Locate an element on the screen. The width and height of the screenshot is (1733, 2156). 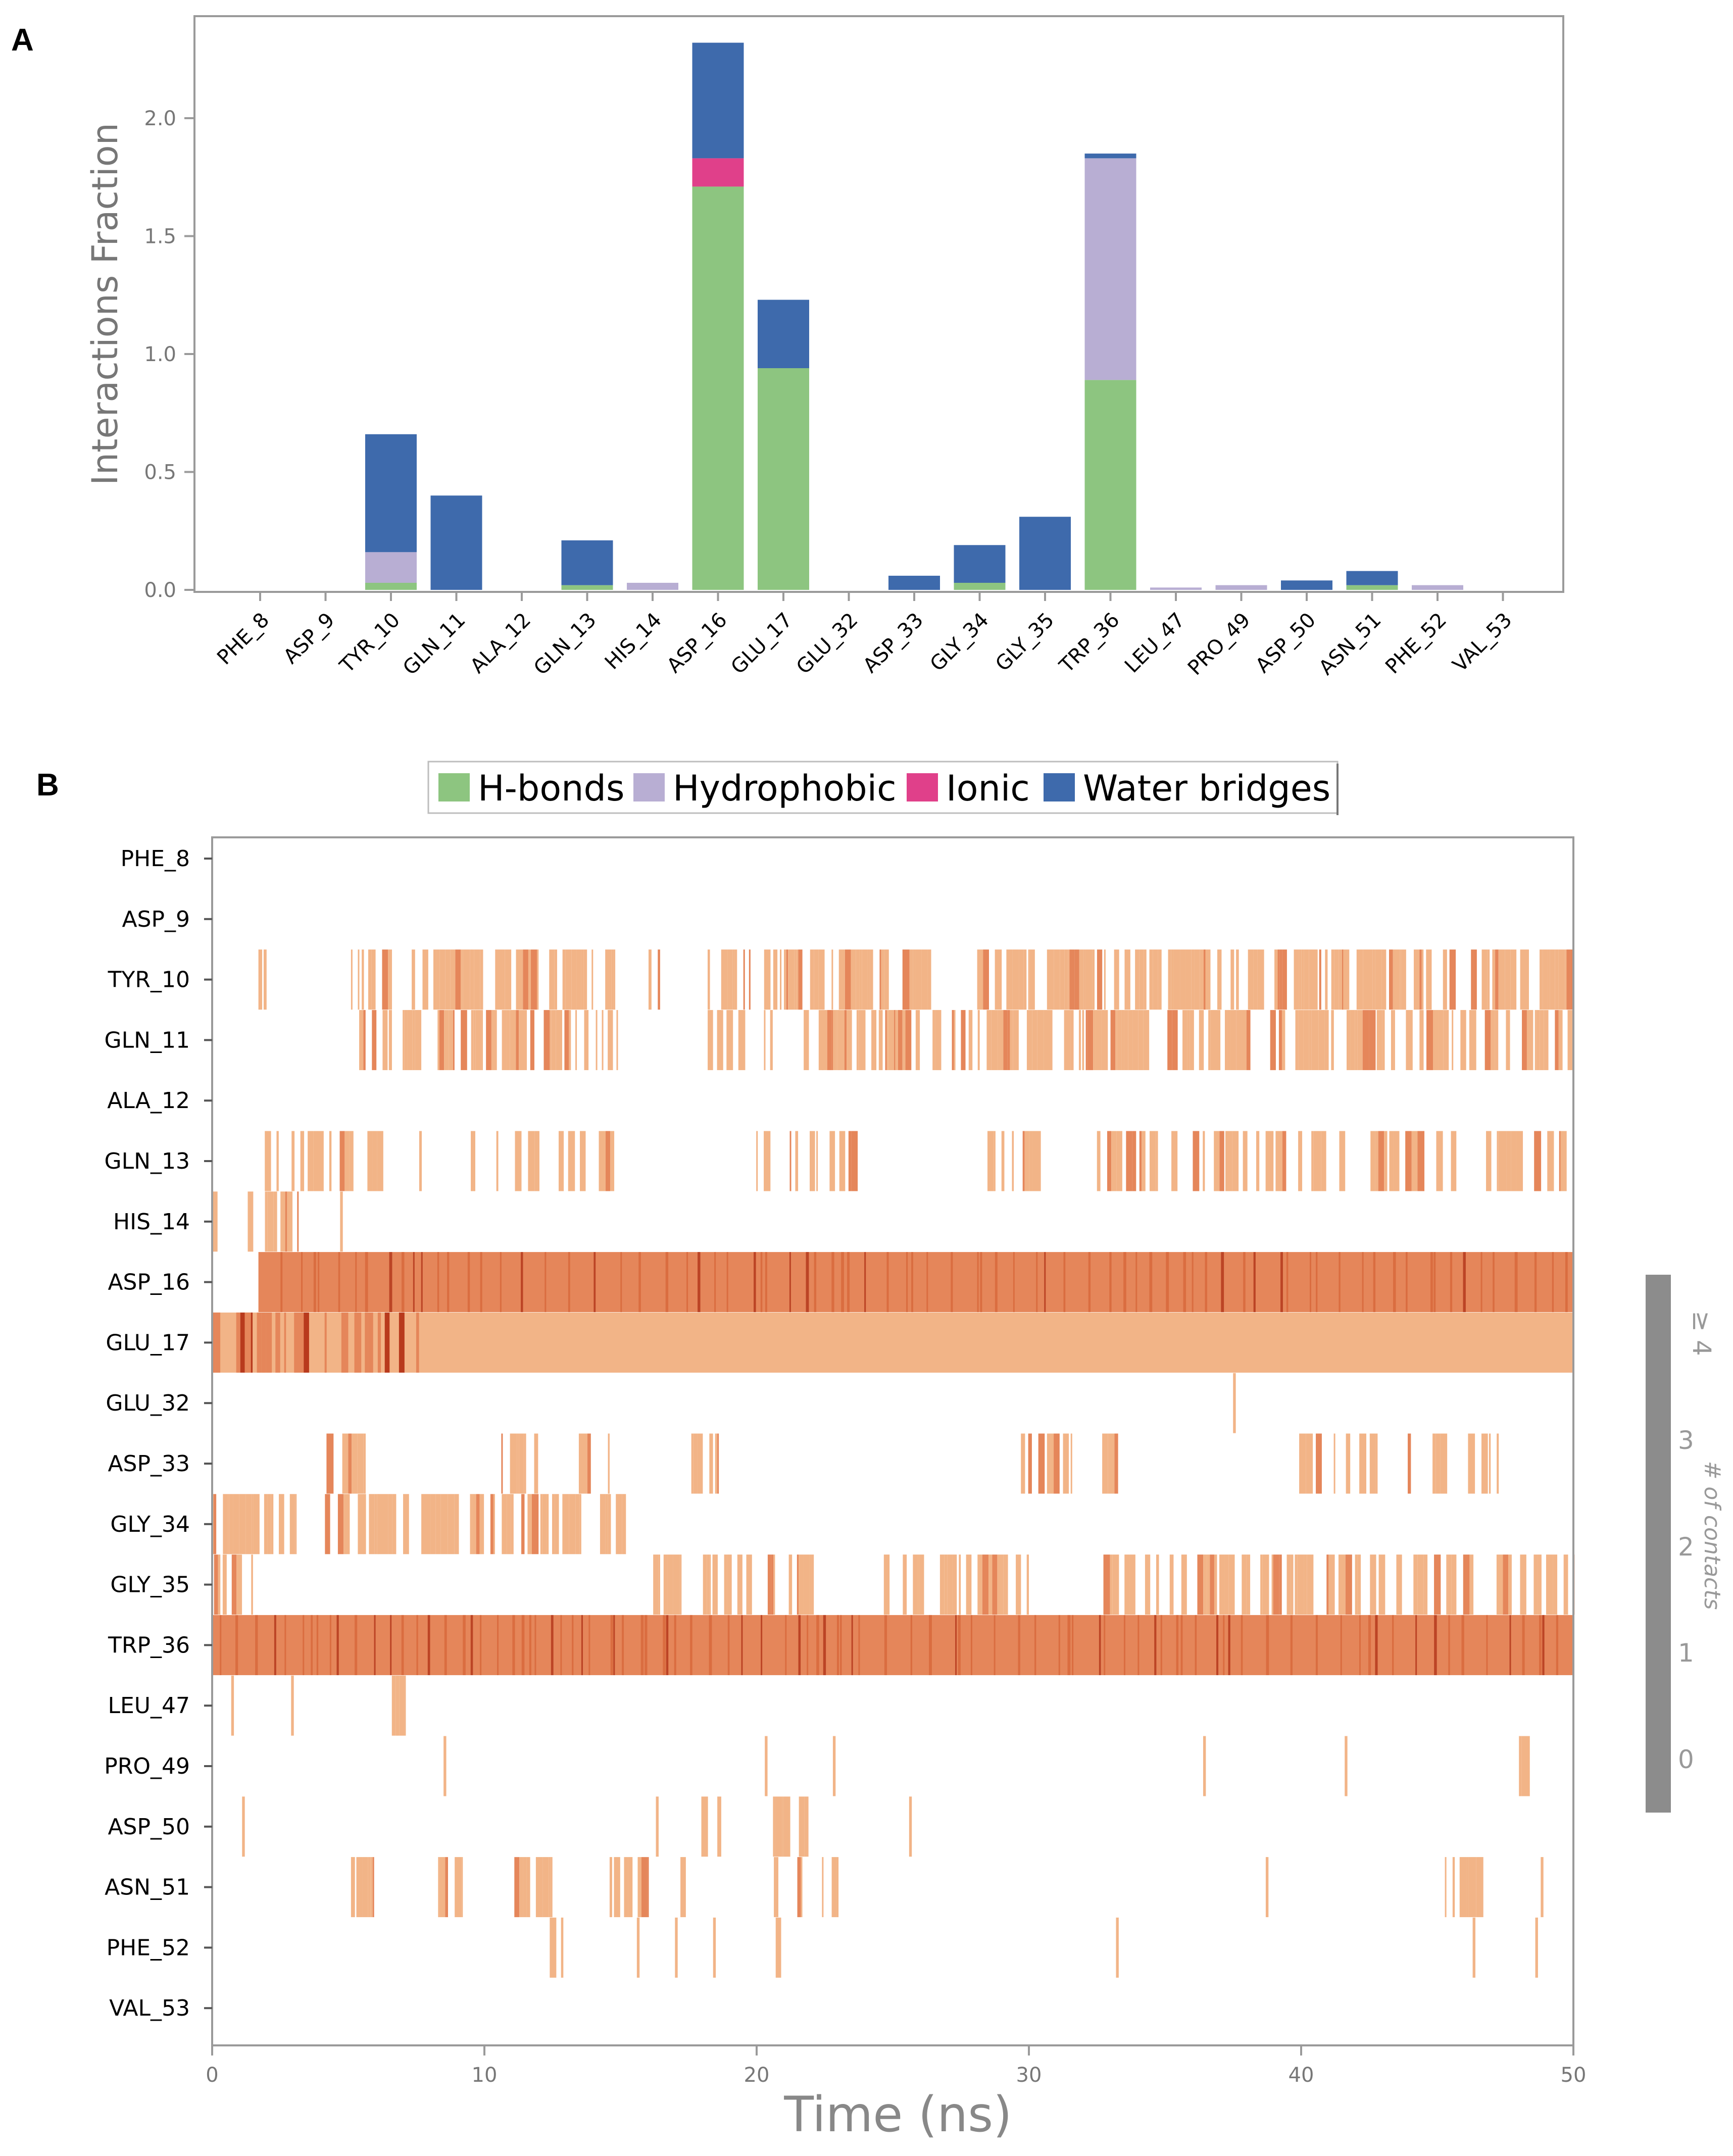
colorbar-tick-label: ≥ 4 is located at coordinates (1701, 1333).